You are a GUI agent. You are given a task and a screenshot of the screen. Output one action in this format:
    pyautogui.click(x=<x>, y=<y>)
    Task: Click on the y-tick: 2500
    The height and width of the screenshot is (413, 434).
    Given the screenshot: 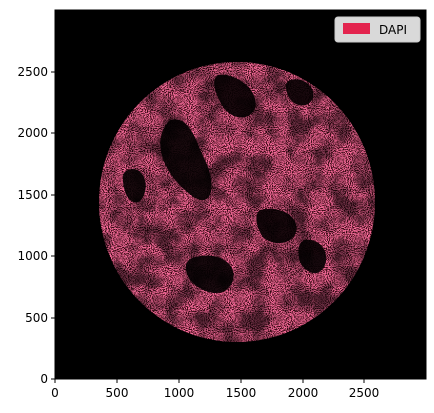 What is the action you would take?
    pyautogui.click(x=36, y=72)
    